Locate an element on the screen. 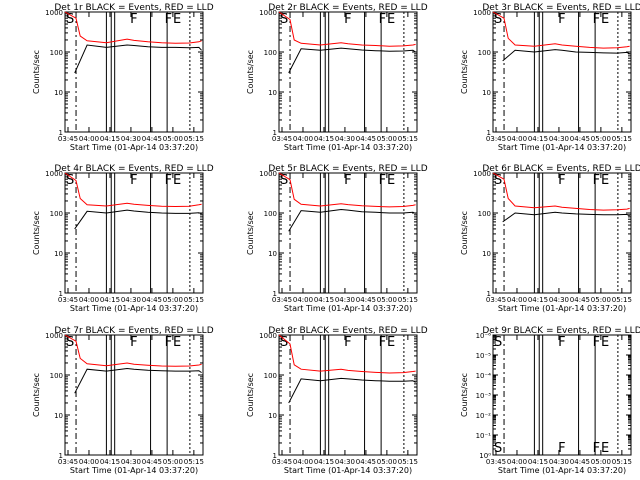 The image size is (640, 480). y-tick-label: 10⁻⁵ is located at coordinates (484, 356).